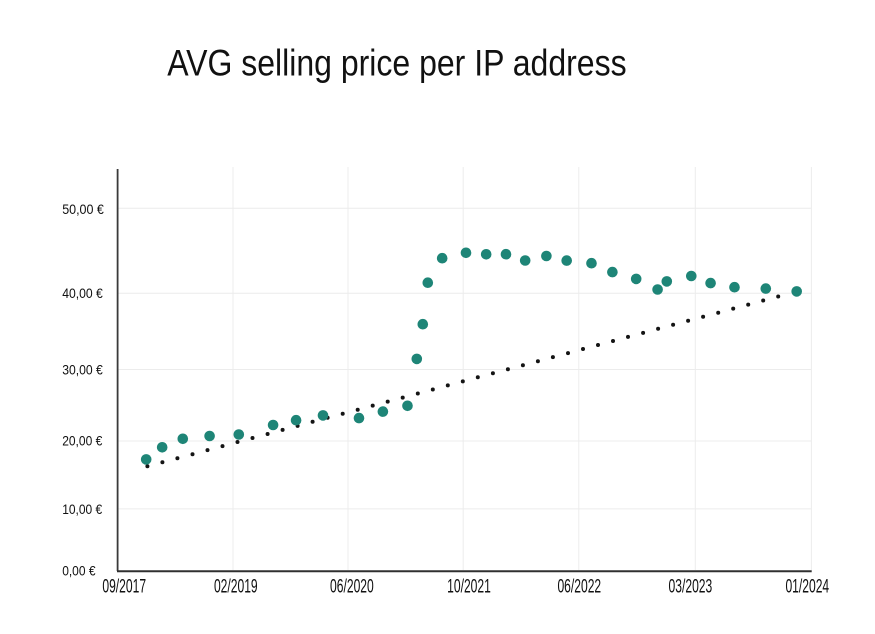  Describe the element at coordinates (579, 587) in the screenshot. I see `svg-text: 06/2022` at that location.